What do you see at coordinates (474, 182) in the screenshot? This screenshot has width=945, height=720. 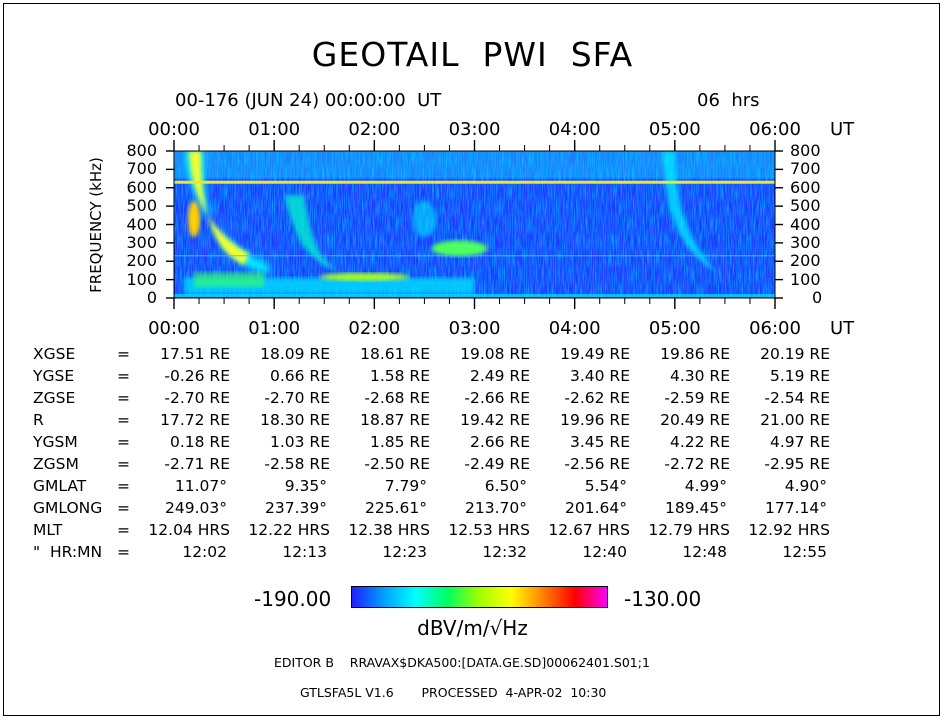 I see `line-630khz` at bounding box center [474, 182].